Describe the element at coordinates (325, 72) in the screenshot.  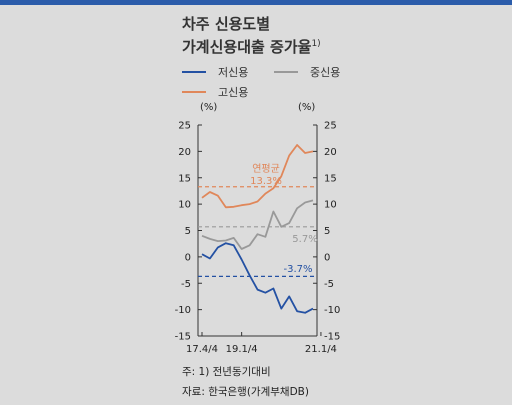
I see `legend-label-mid: 중신용` at that location.